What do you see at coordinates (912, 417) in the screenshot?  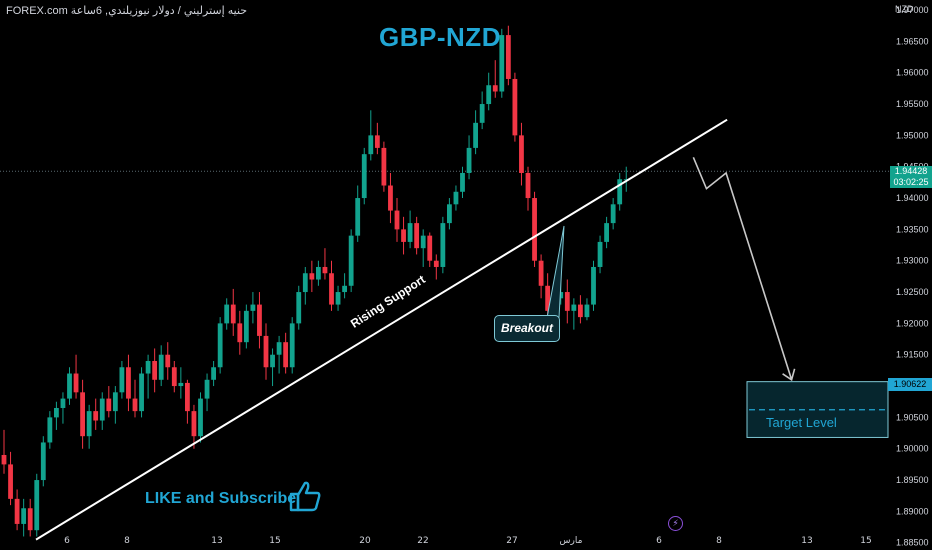 I see `price-tick-label: 1.90500` at bounding box center [912, 417].